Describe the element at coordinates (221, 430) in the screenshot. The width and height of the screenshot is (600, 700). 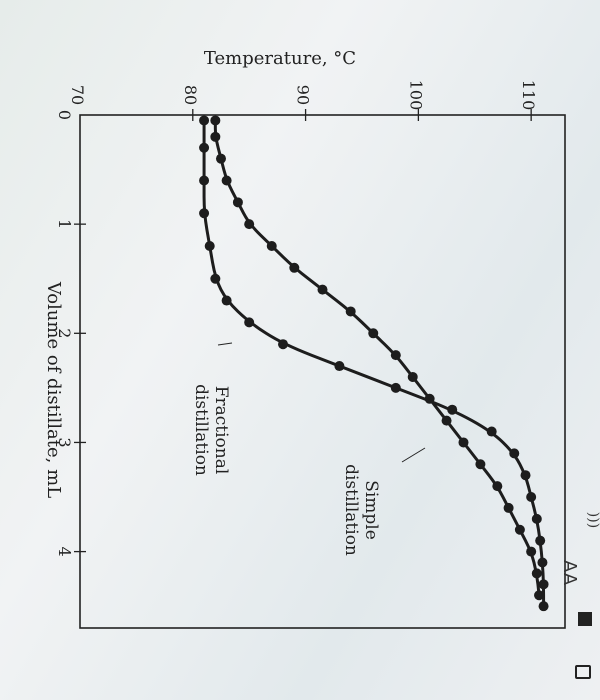
I see `annotation-fractional-line1: Fractional` at that location.